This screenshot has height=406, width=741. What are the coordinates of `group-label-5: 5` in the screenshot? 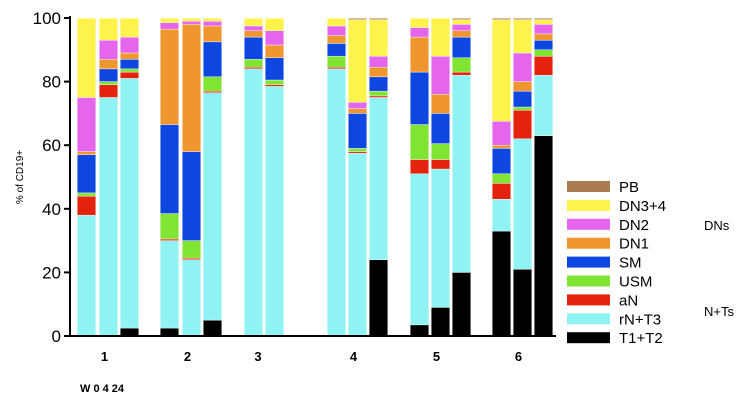 It's located at (436, 356).